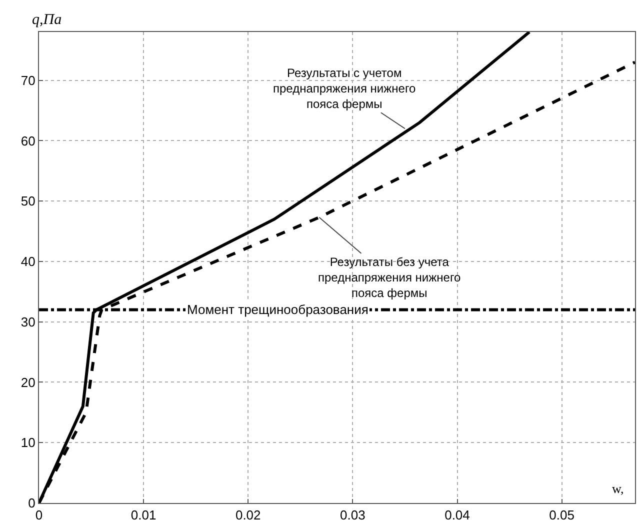 The height and width of the screenshot is (525, 637). Describe the element at coordinates (457, 515) in the screenshot. I see `x-tick-label: 0.04` at that location.